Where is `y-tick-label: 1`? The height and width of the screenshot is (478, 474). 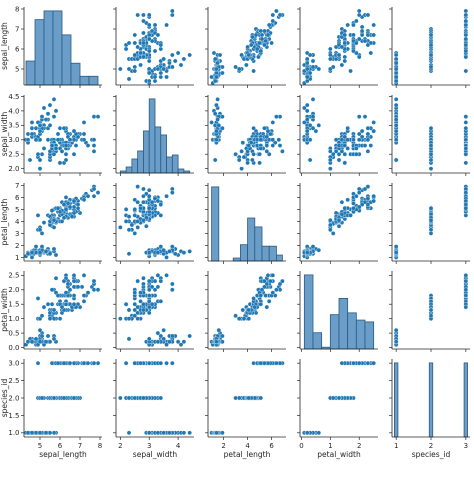
y-tick-label: 1 is located at coordinates (17, 258).